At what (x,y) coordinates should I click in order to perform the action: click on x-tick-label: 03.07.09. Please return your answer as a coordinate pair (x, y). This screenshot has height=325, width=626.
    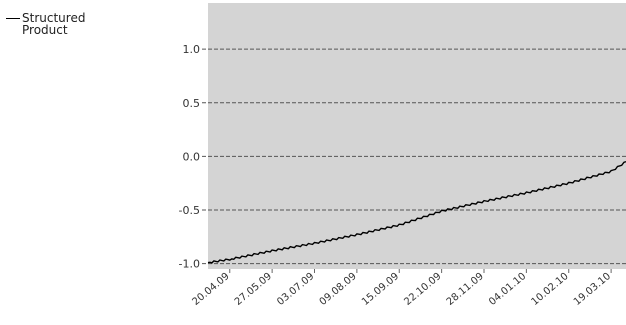
    Looking at the image, I should click on (295, 289).